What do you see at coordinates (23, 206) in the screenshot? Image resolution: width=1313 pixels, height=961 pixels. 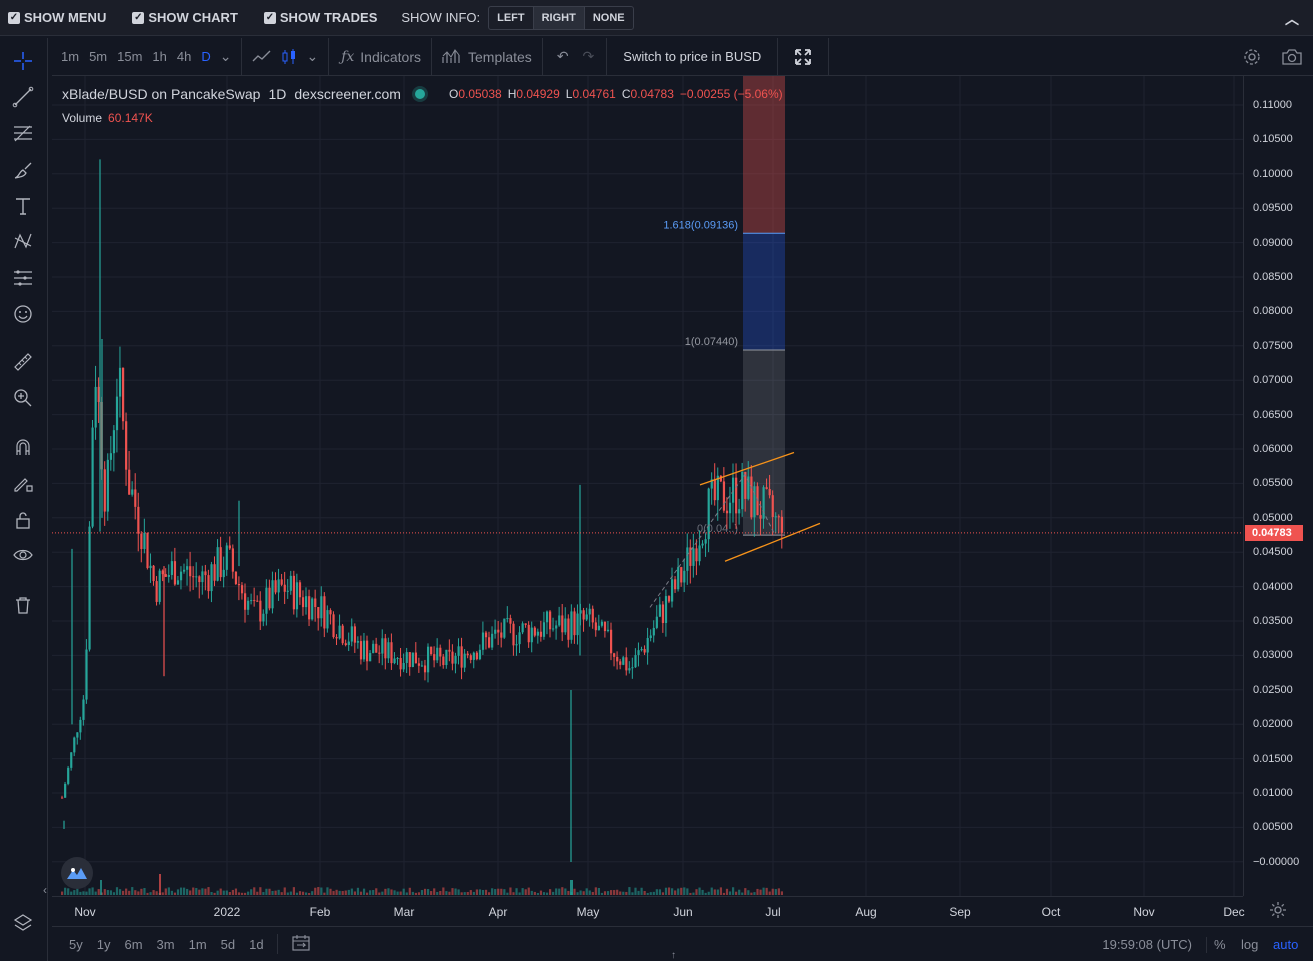 I see `text-icon` at bounding box center [23, 206].